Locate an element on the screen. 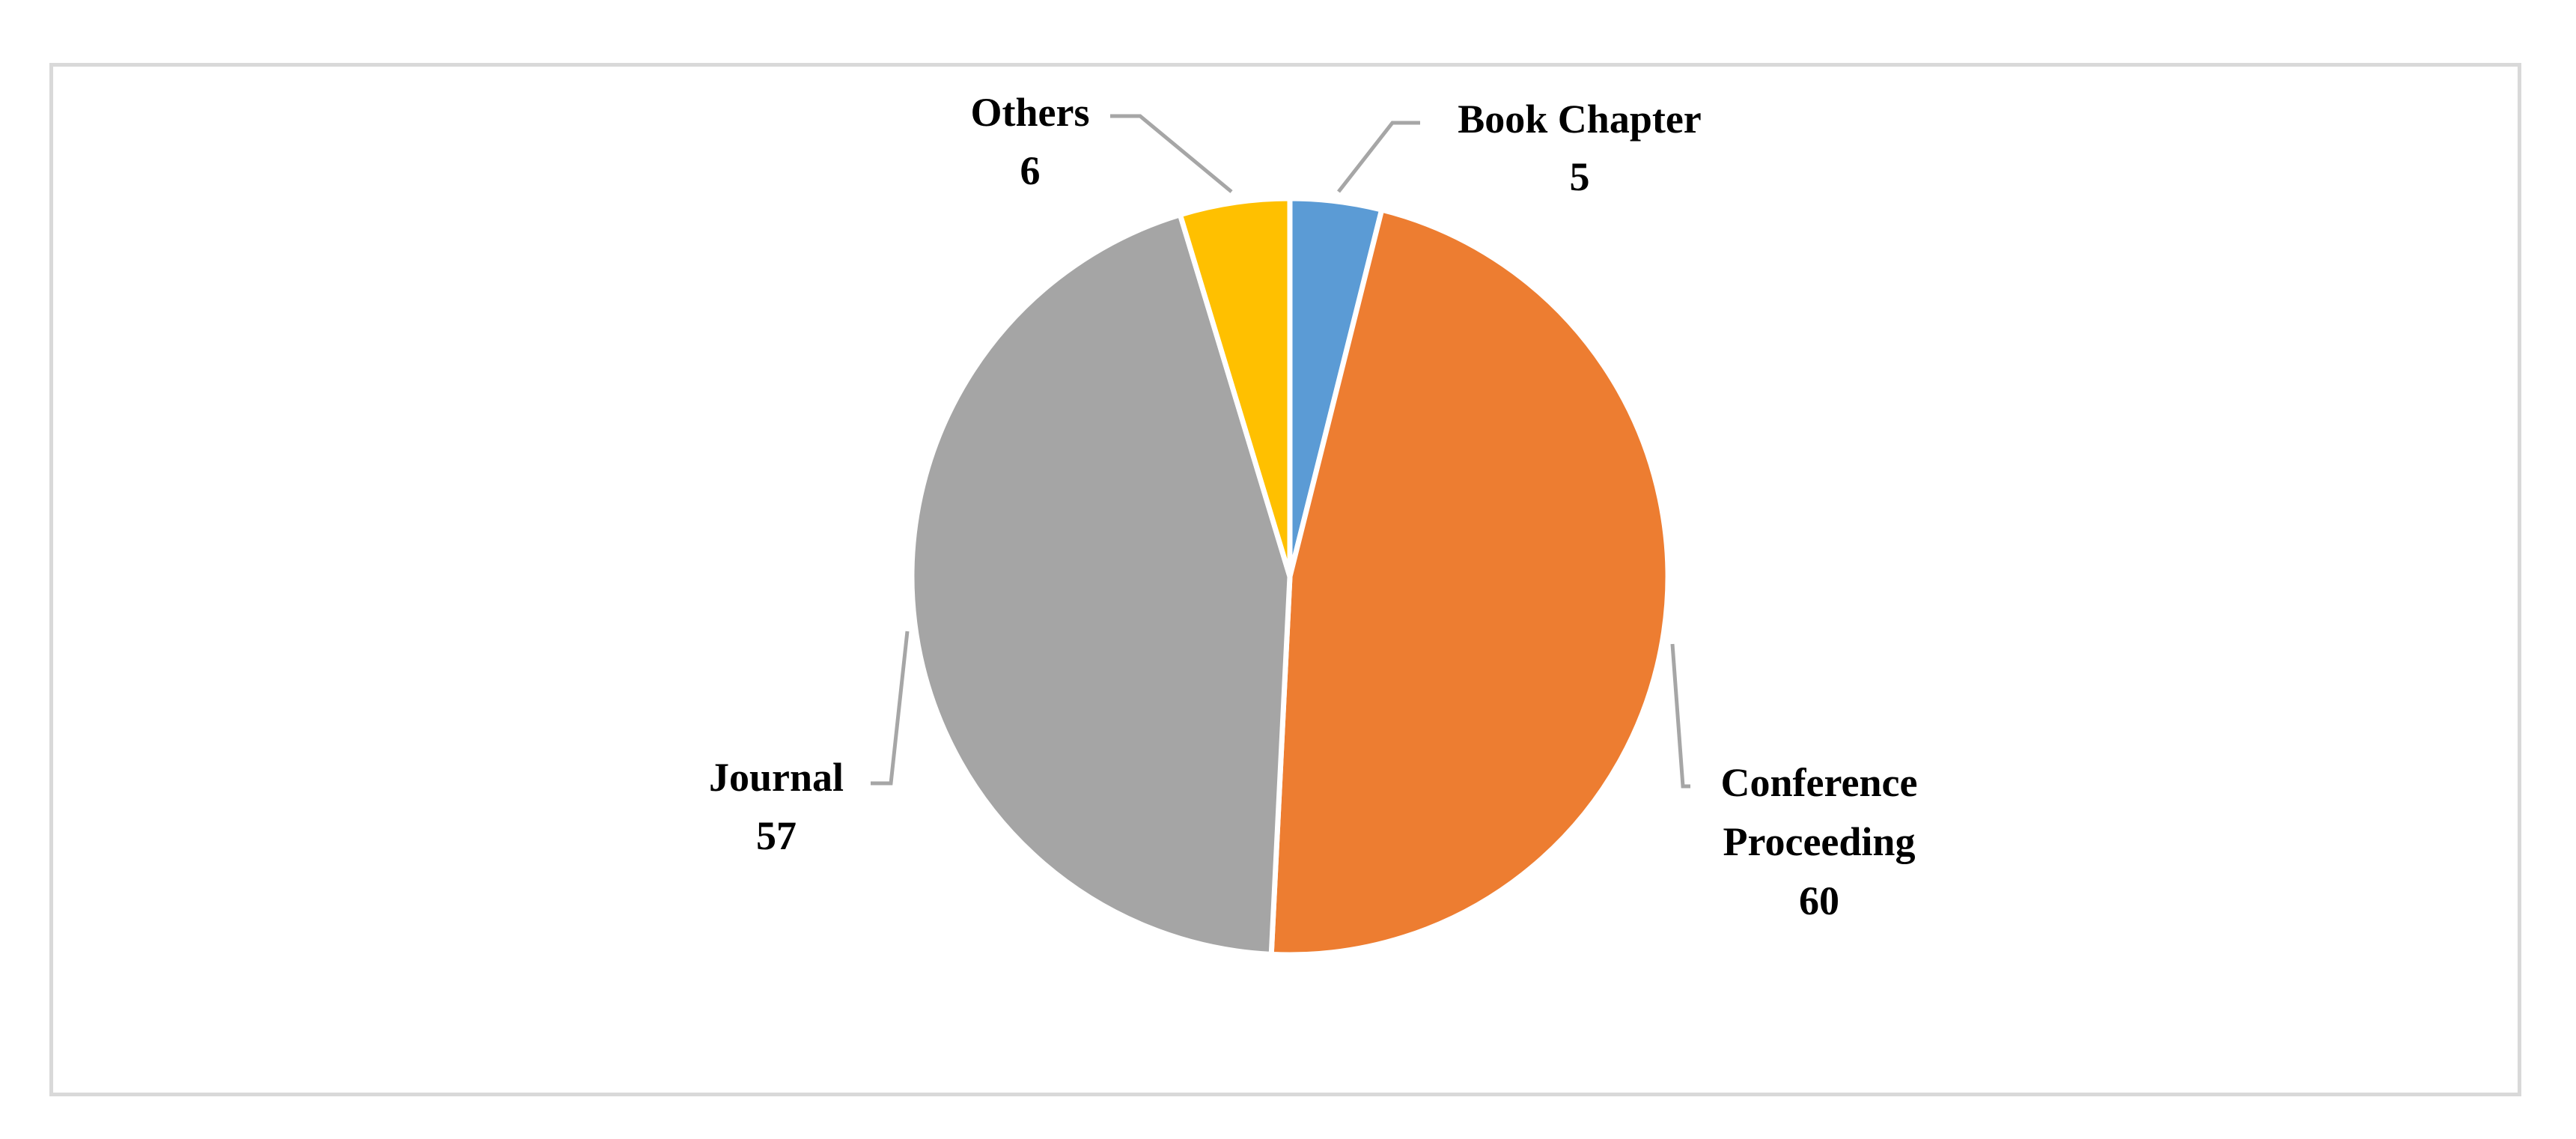 The height and width of the screenshot is (1139, 2576). pie-slice-others is located at coordinates (1235, 387).